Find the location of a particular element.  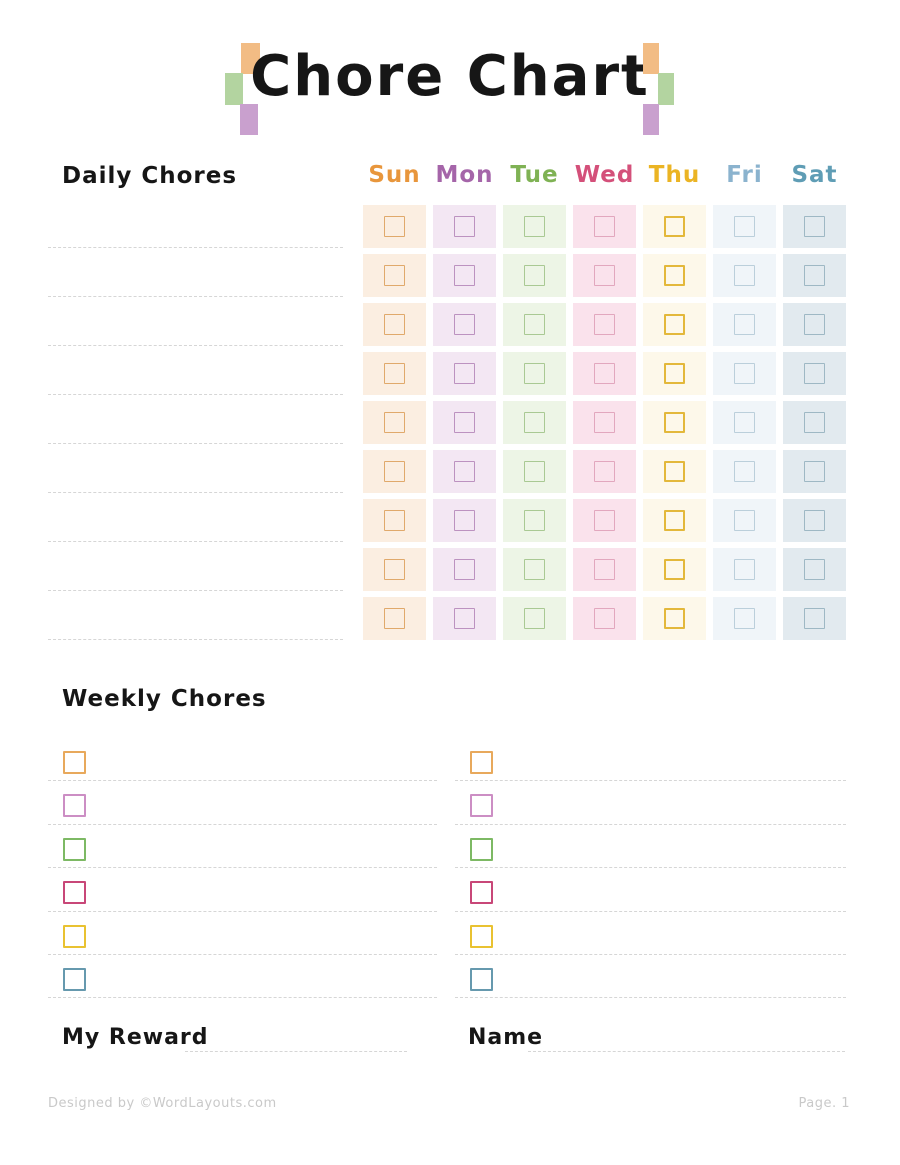

daily-cell-thu-row7 is located at coordinates (674, 520).